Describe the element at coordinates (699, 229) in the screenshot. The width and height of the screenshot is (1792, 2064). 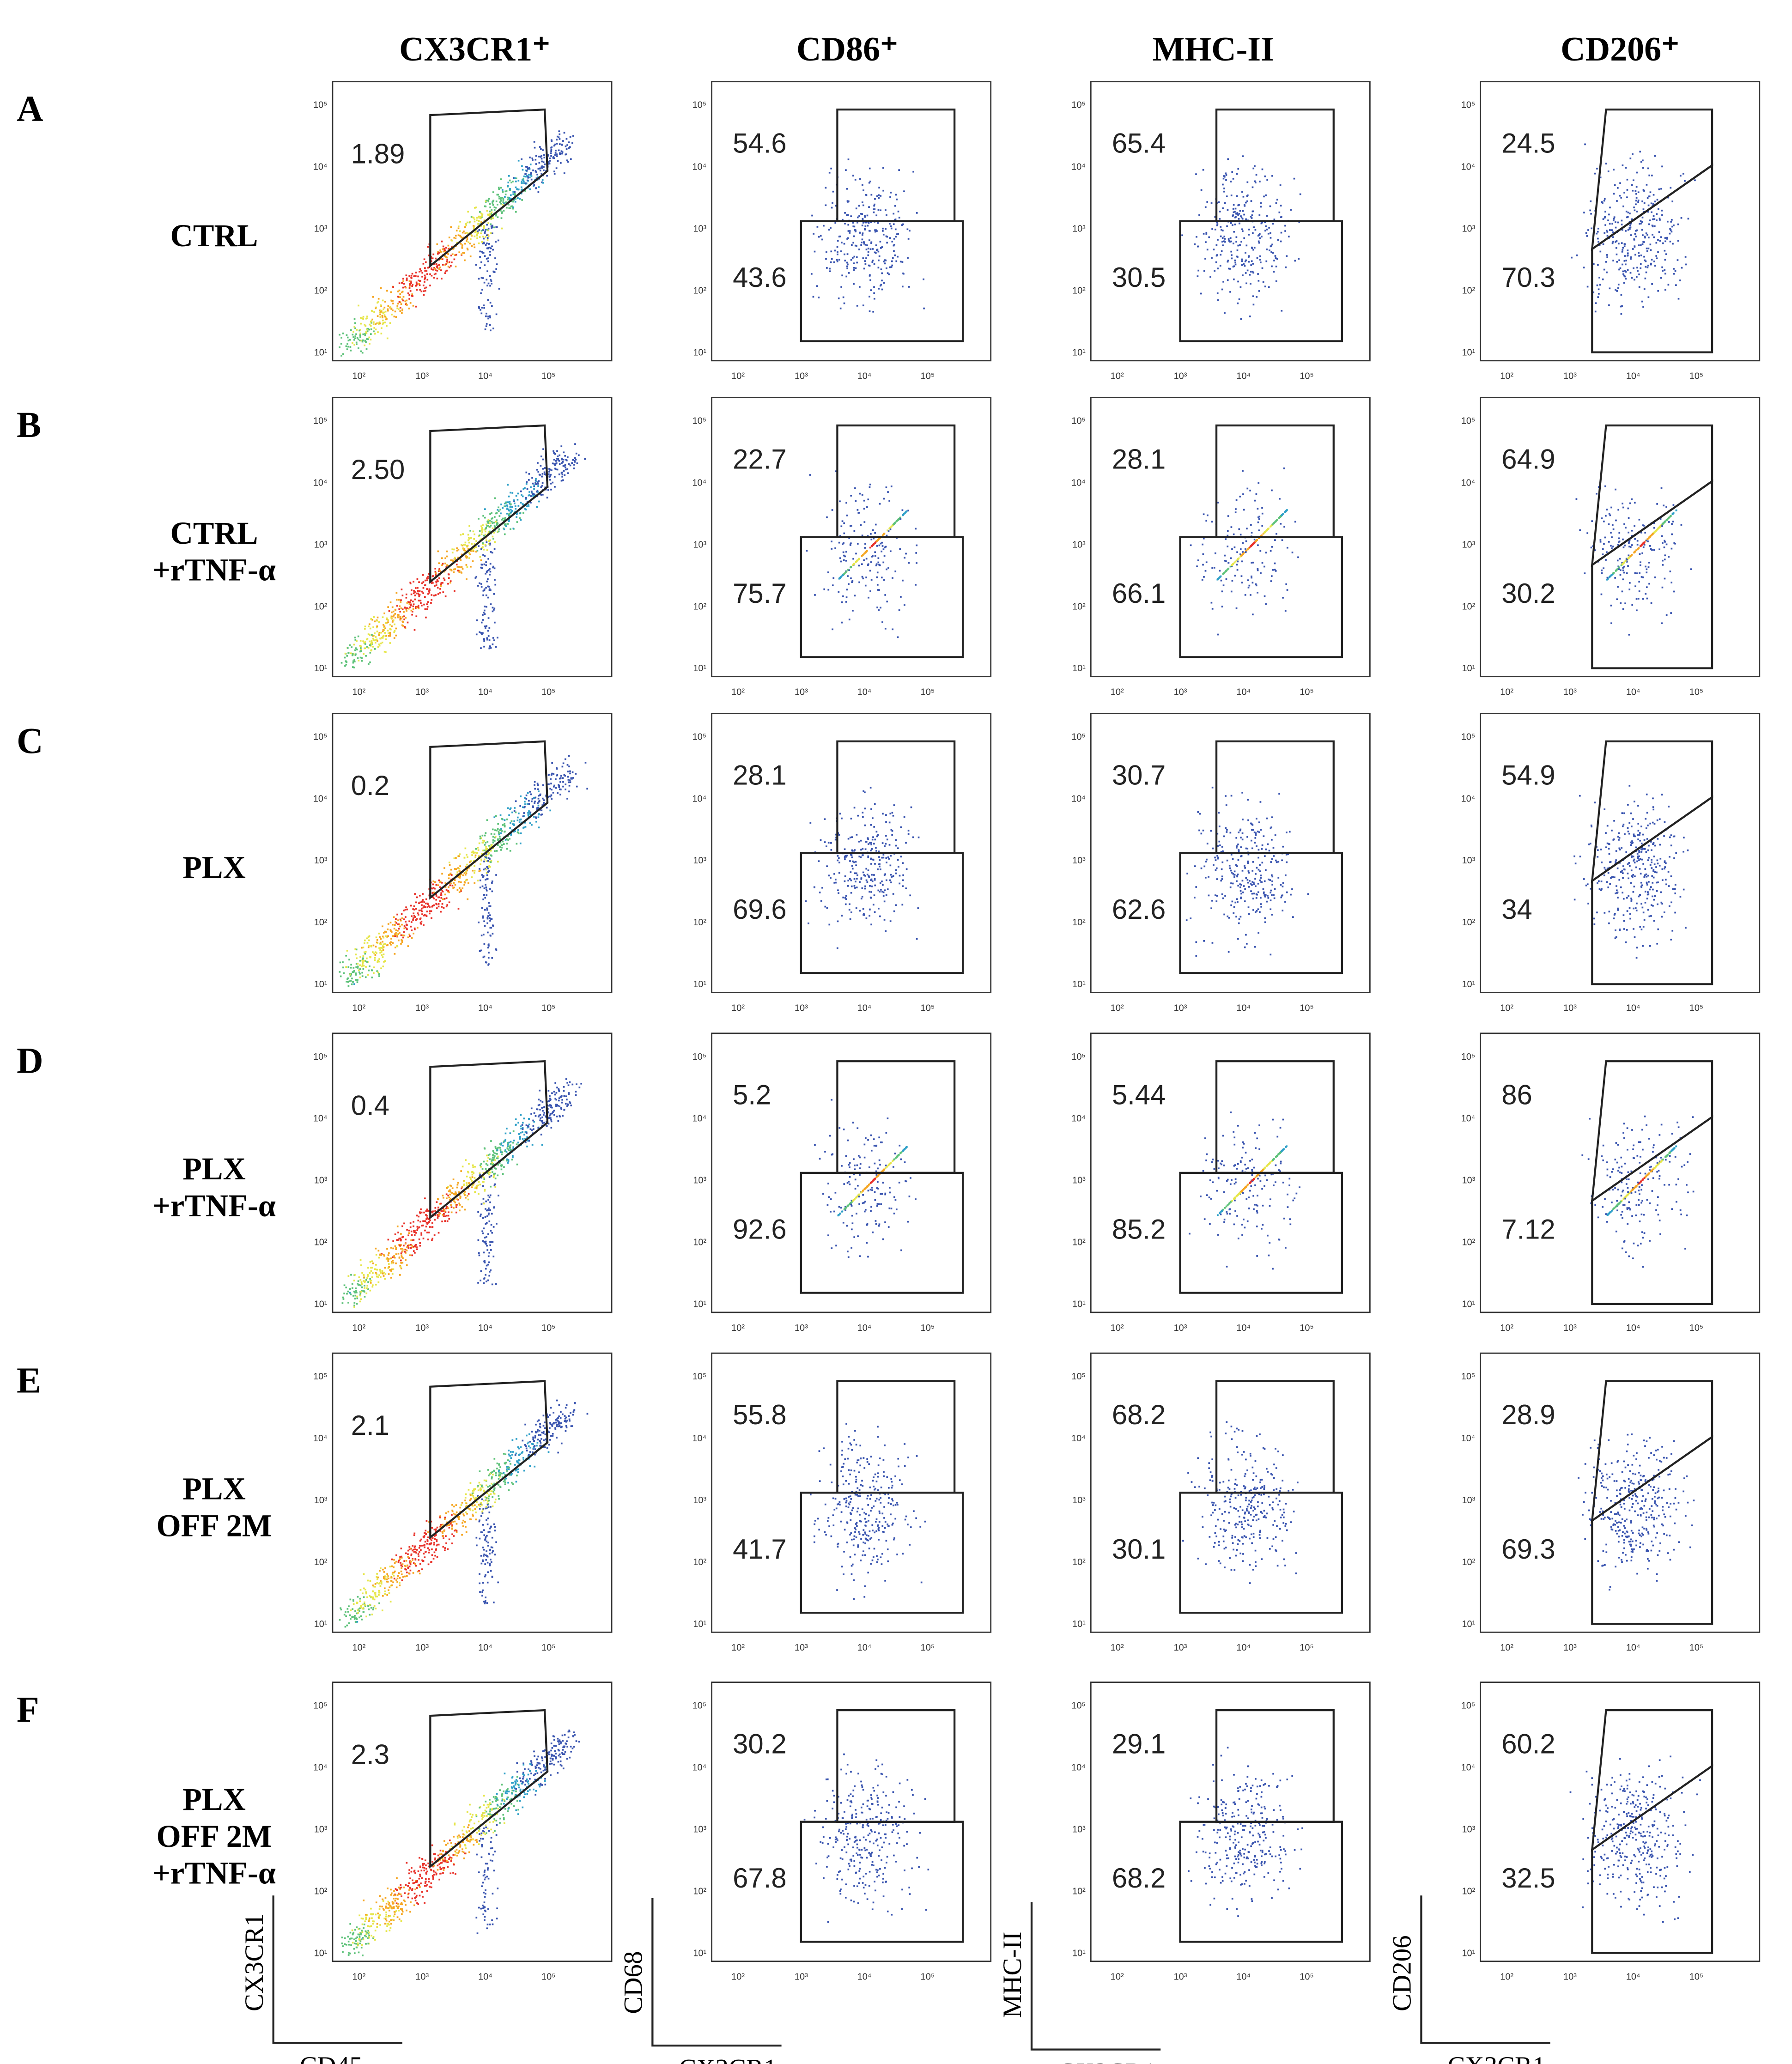
I see `y-tick-label: 10³` at that location.